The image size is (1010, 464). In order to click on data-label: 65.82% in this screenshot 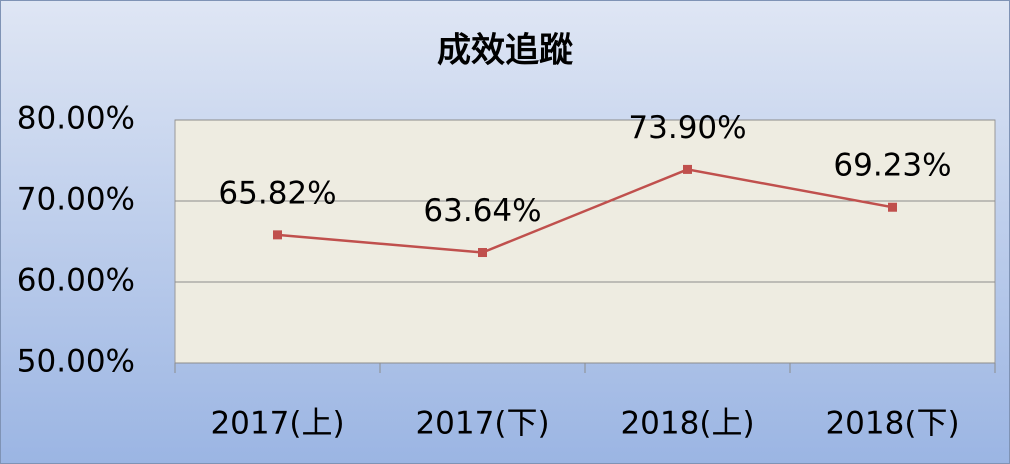, I will do `click(277, 193)`.